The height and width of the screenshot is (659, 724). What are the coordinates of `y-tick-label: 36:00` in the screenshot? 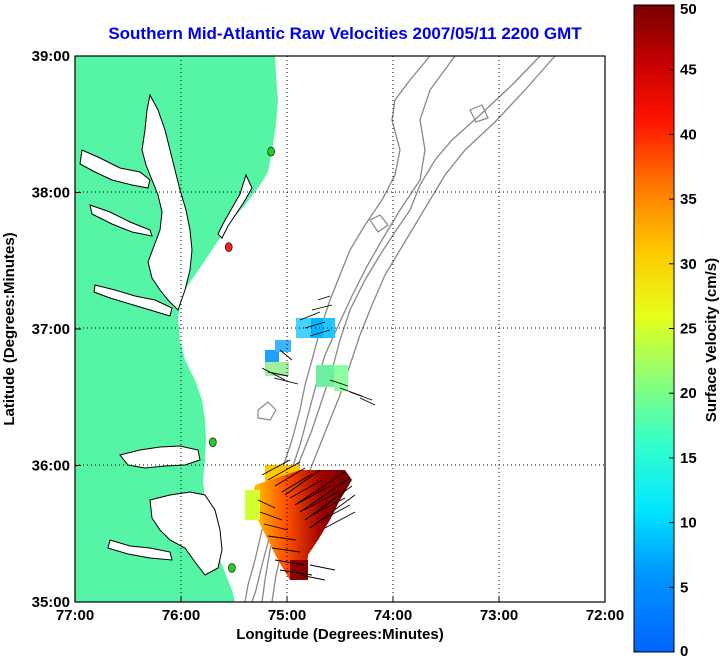 It's located at (51, 466).